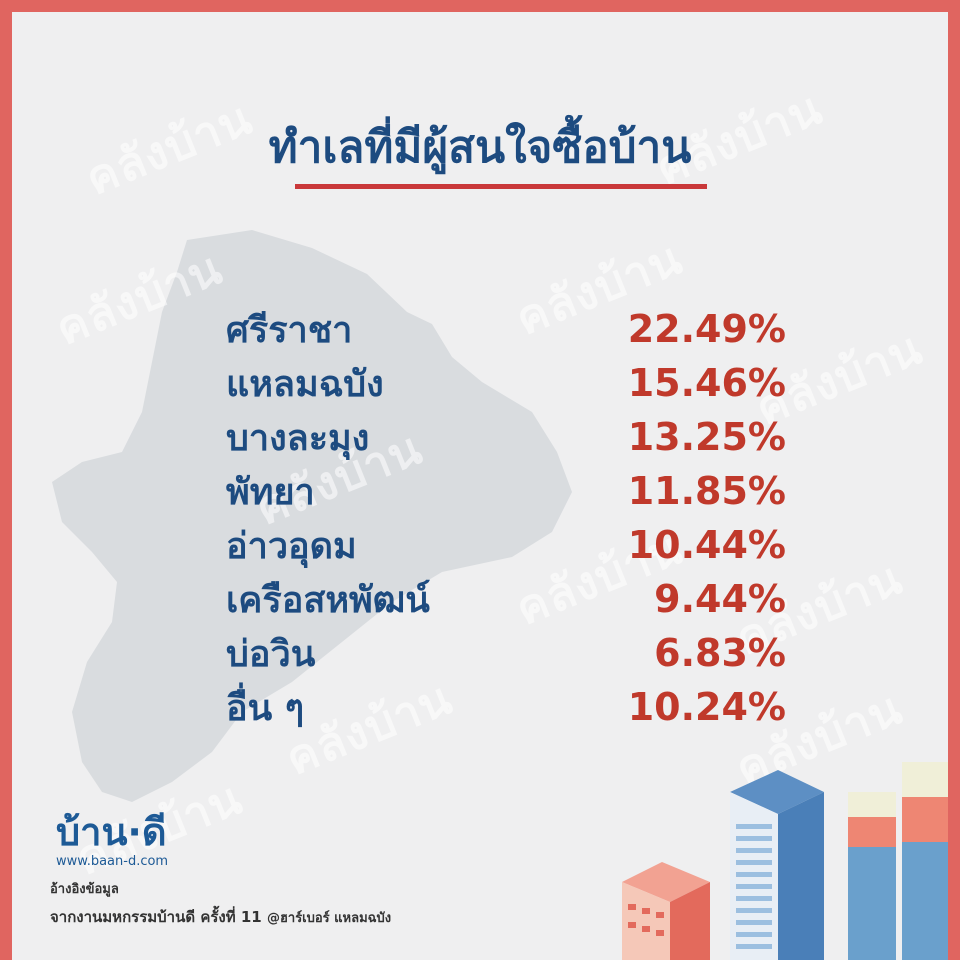 The height and width of the screenshot is (960, 960). I want to click on location-percent: 22.49%, so click(706, 329).